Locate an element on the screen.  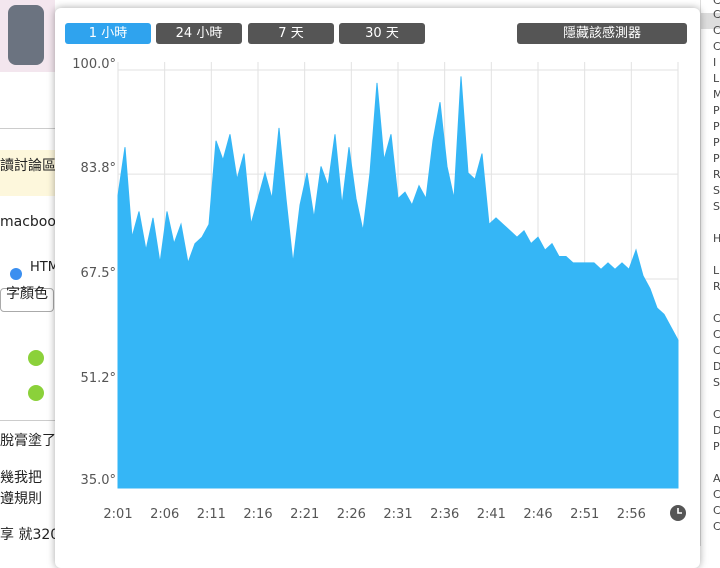
range-tab: 30 天 is located at coordinates (382, 33).